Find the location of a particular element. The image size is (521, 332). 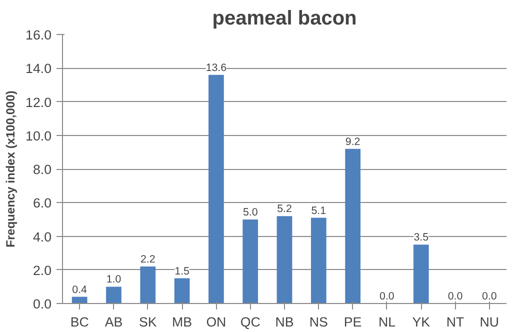

x-tick-label: YK is located at coordinates (421, 322).